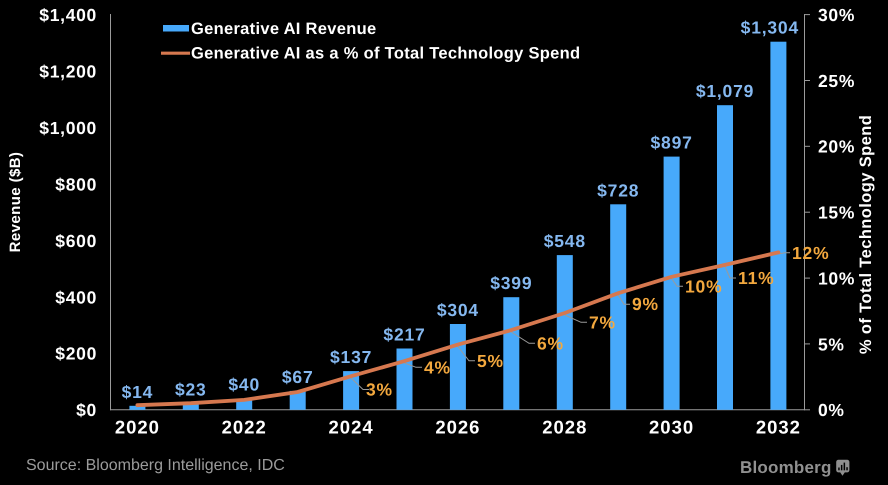 The image size is (888, 485). Describe the element at coordinates (244, 385) in the screenshot. I see `svg-text: $40` at that location.